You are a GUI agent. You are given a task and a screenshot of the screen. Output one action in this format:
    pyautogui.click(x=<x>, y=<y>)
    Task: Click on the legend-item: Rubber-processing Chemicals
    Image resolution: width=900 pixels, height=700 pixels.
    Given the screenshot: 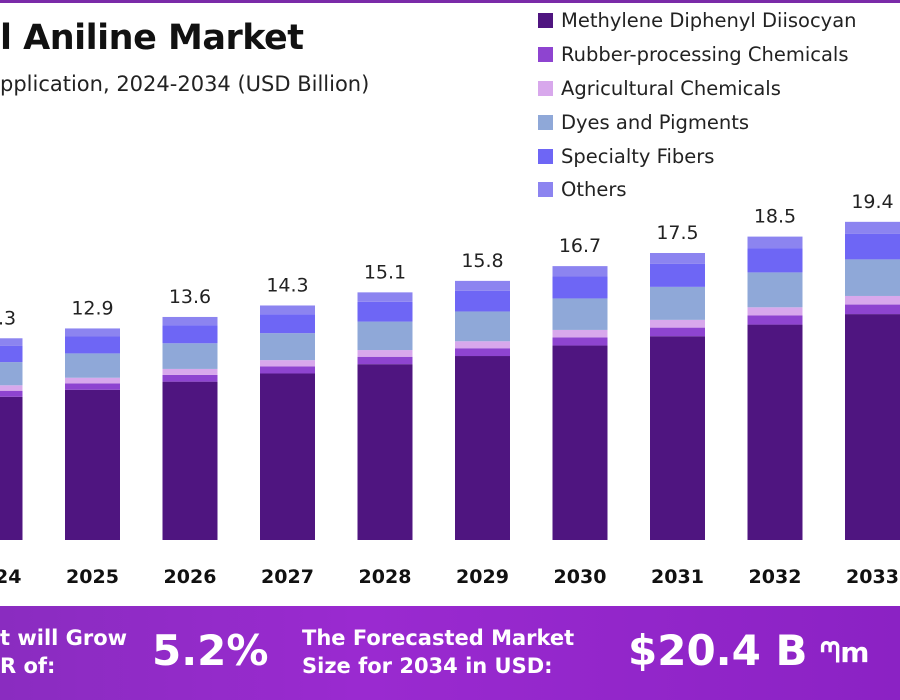 What is the action you would take?
    pyautogui.click(x=697, y=55)
    